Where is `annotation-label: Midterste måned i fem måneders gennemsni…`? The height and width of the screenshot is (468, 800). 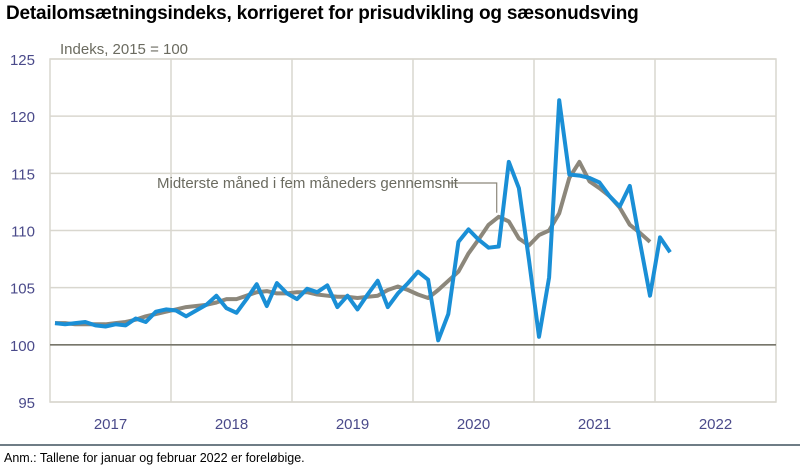 annotation-label: Midterste måned i fem måneders gennemsni… is located at coordinates (308, 183).